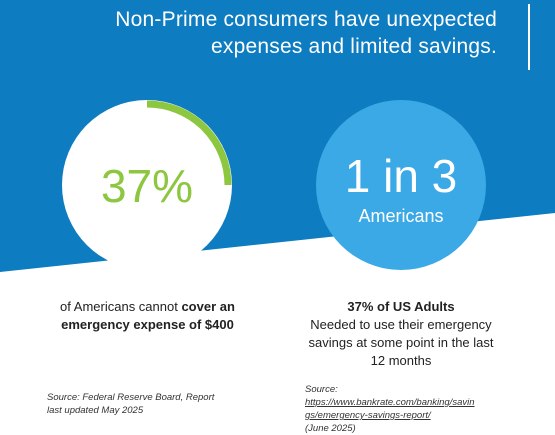 Image resolution: width=555 pixels, height=435 pixels. I want to click on green-progress-ring, so click(189, 143).